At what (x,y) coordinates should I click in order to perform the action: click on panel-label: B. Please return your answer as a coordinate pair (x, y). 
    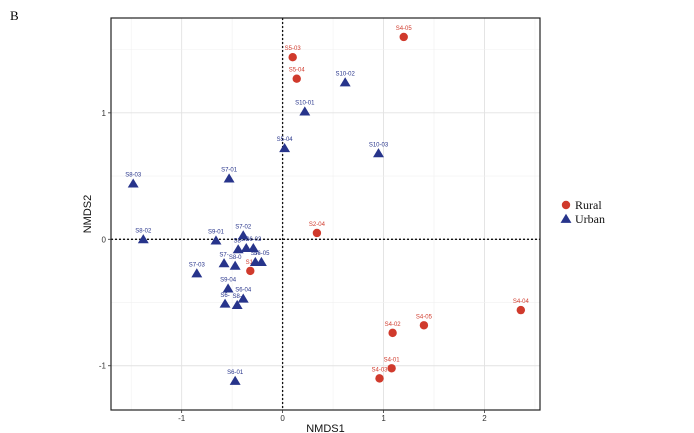
    Looking at the image, I should click on (14, 15).